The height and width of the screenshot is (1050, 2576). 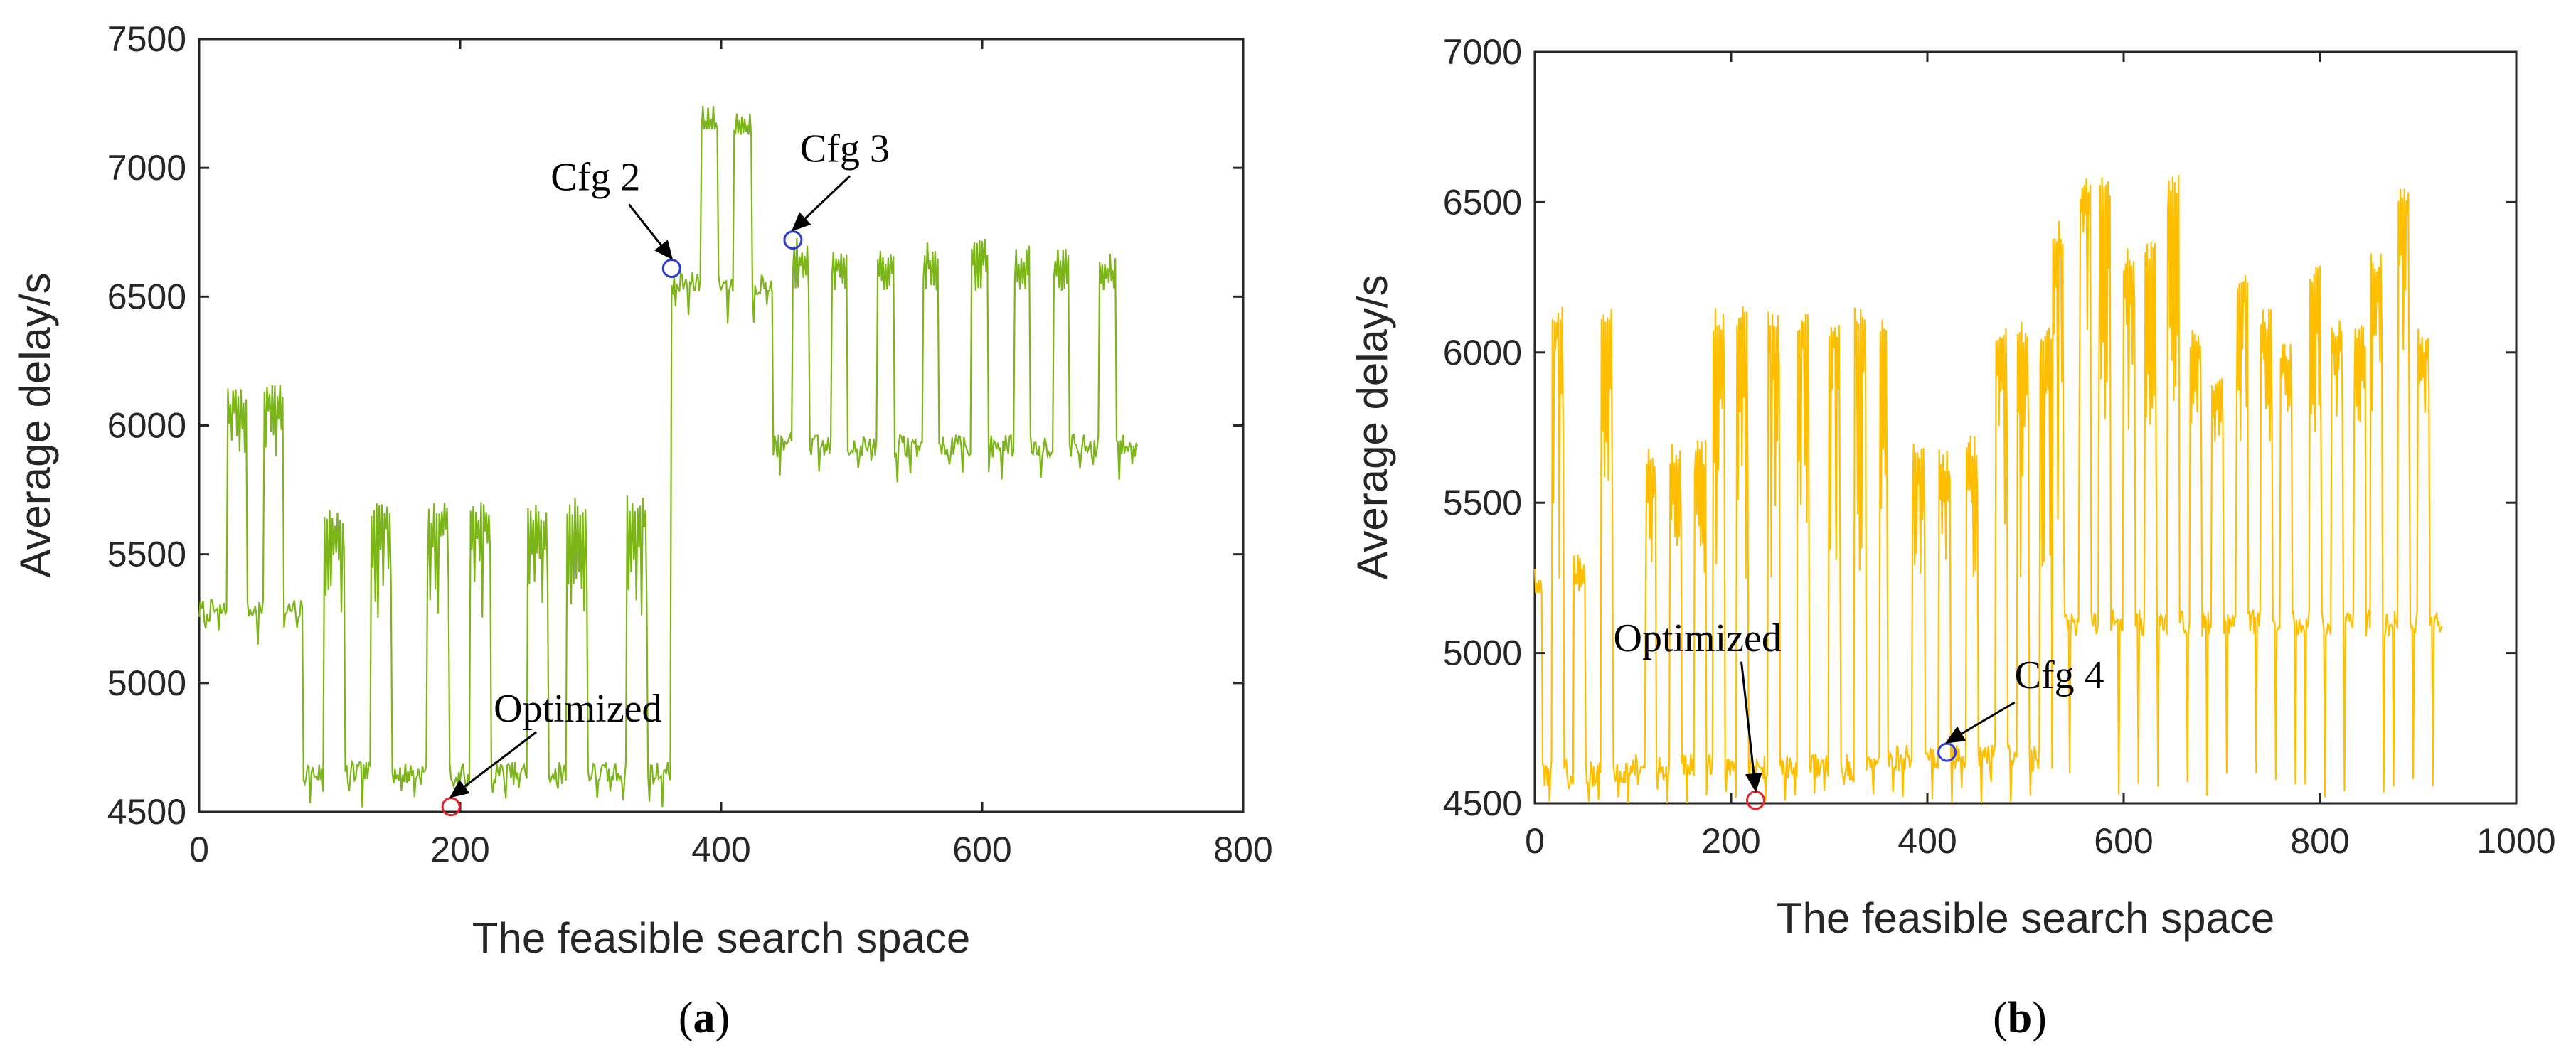 I want to click on chart-b-y-axis-label: Average delay/s, so click(x=1372, y=427).